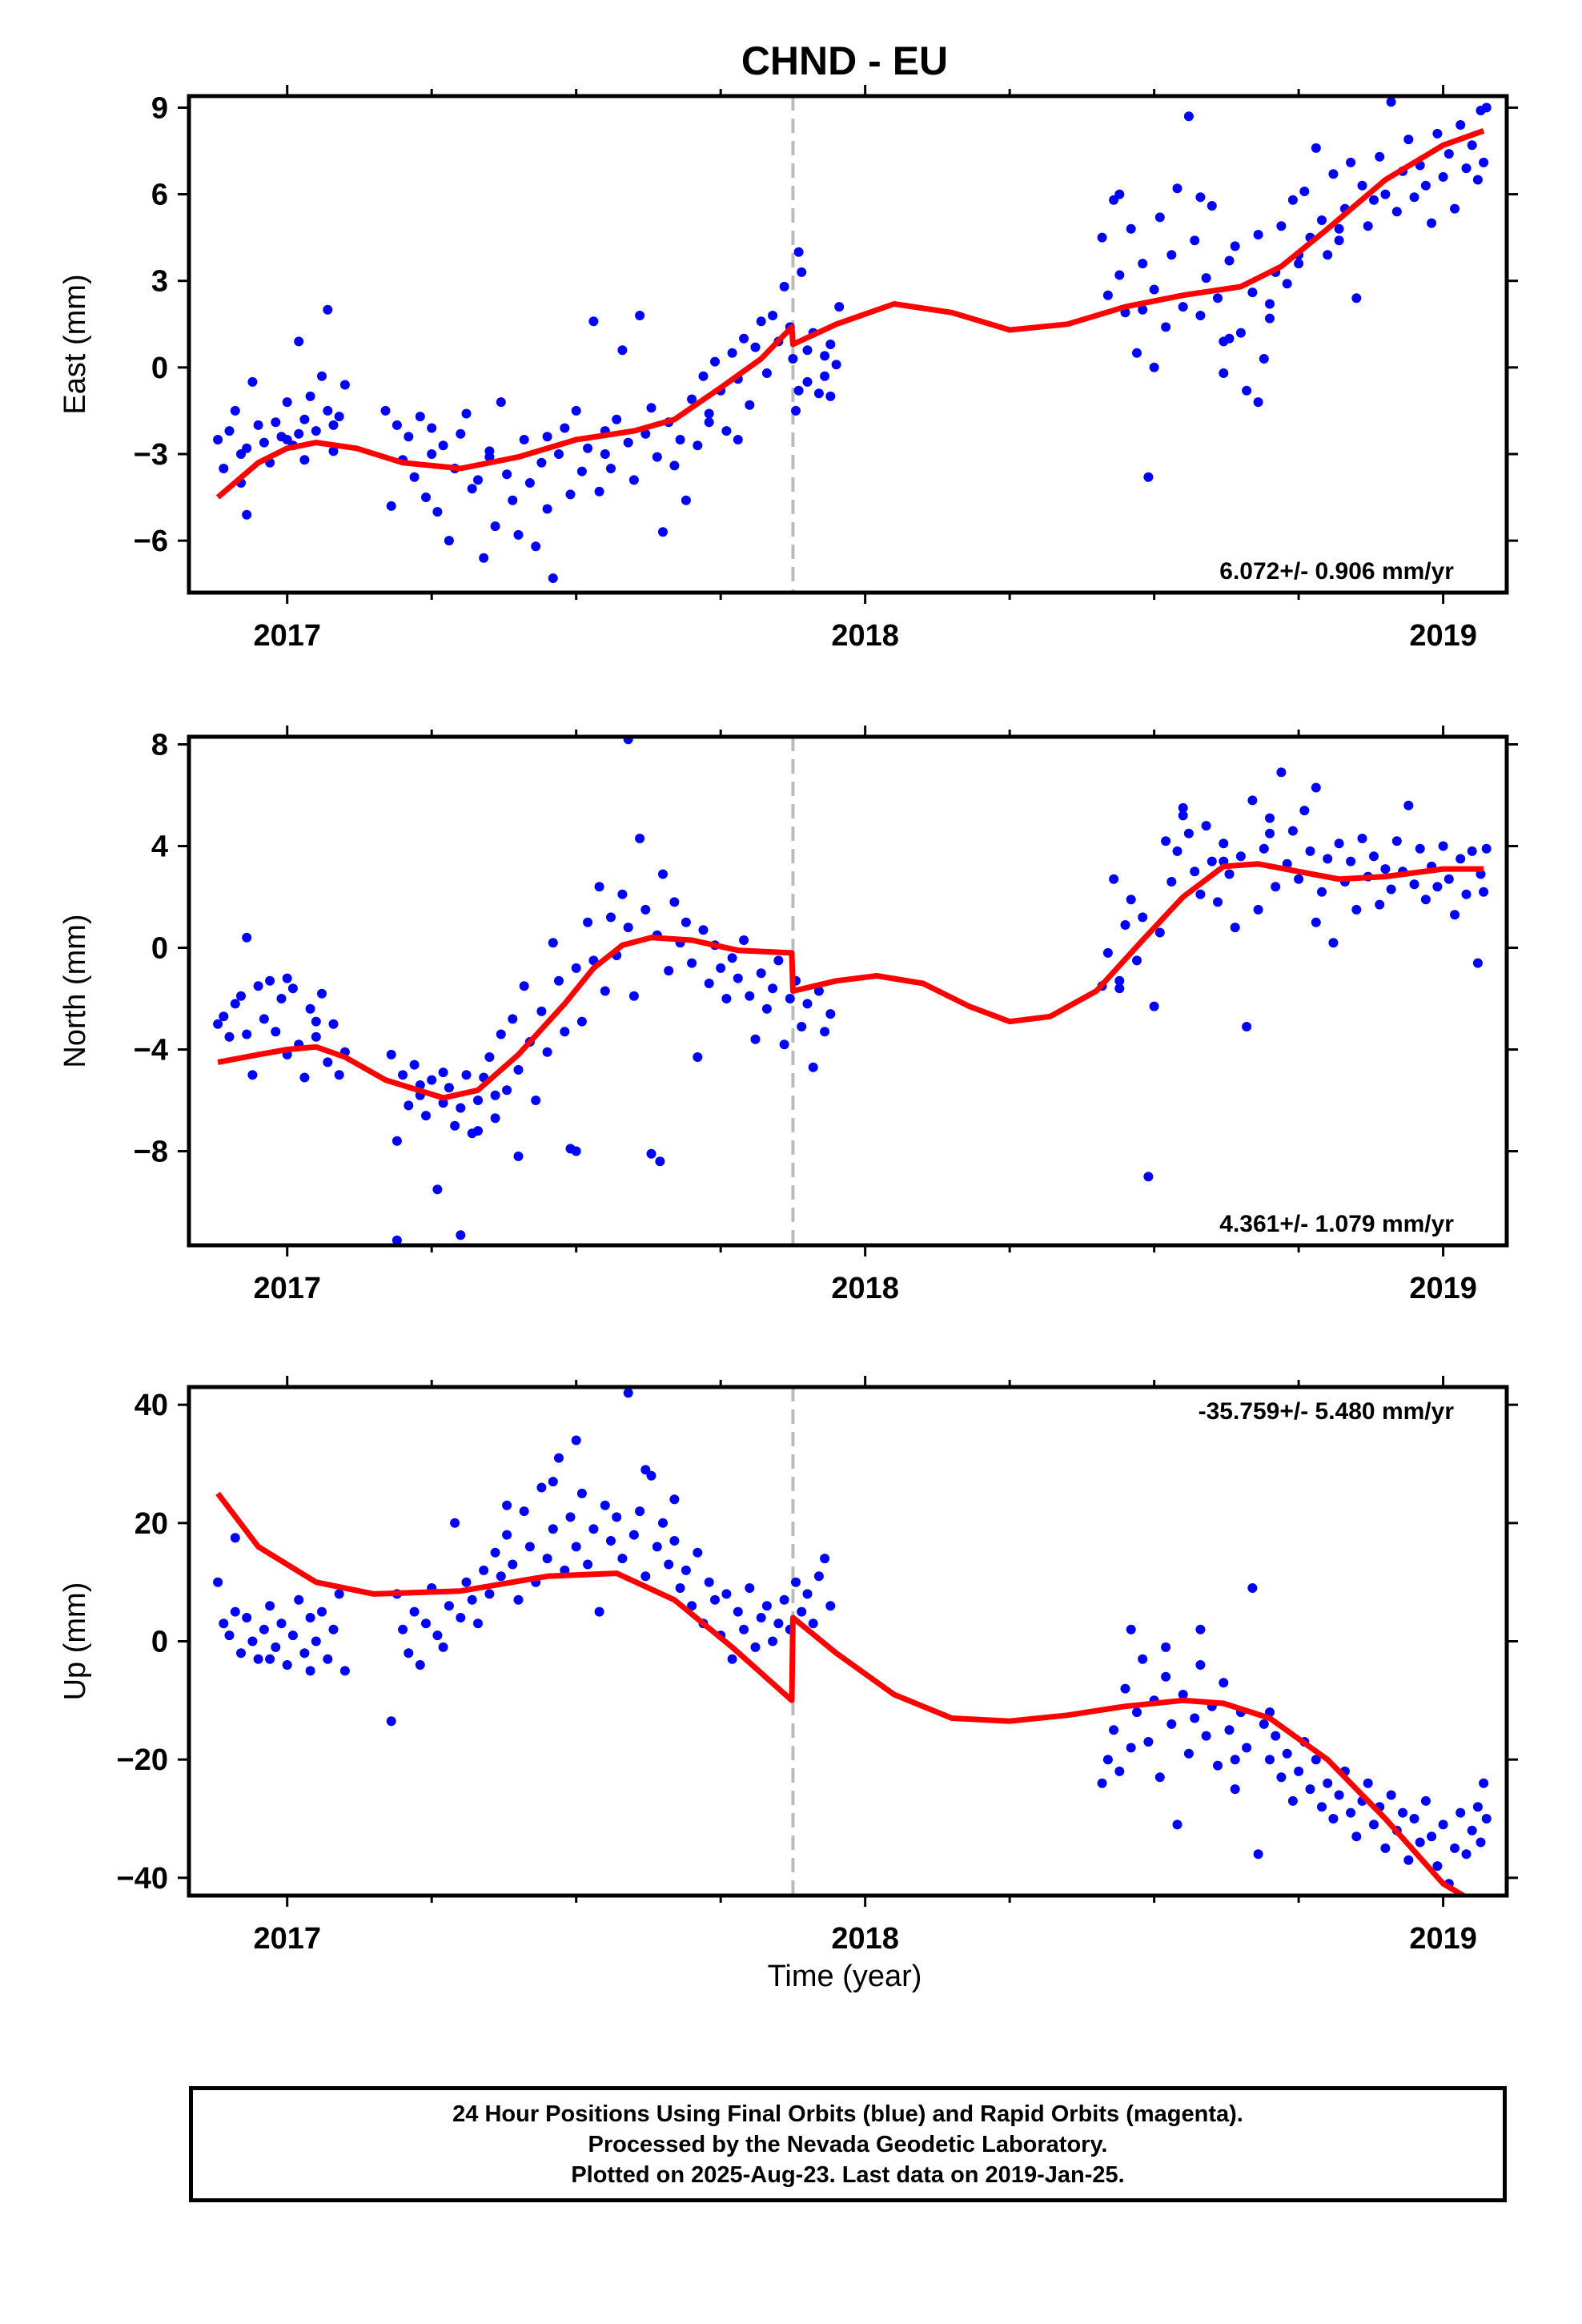  What do you see at coordinates (151, 1152) in the screenshot?
I see `y-tick-label: −8` at bounding box center [151, 1152].